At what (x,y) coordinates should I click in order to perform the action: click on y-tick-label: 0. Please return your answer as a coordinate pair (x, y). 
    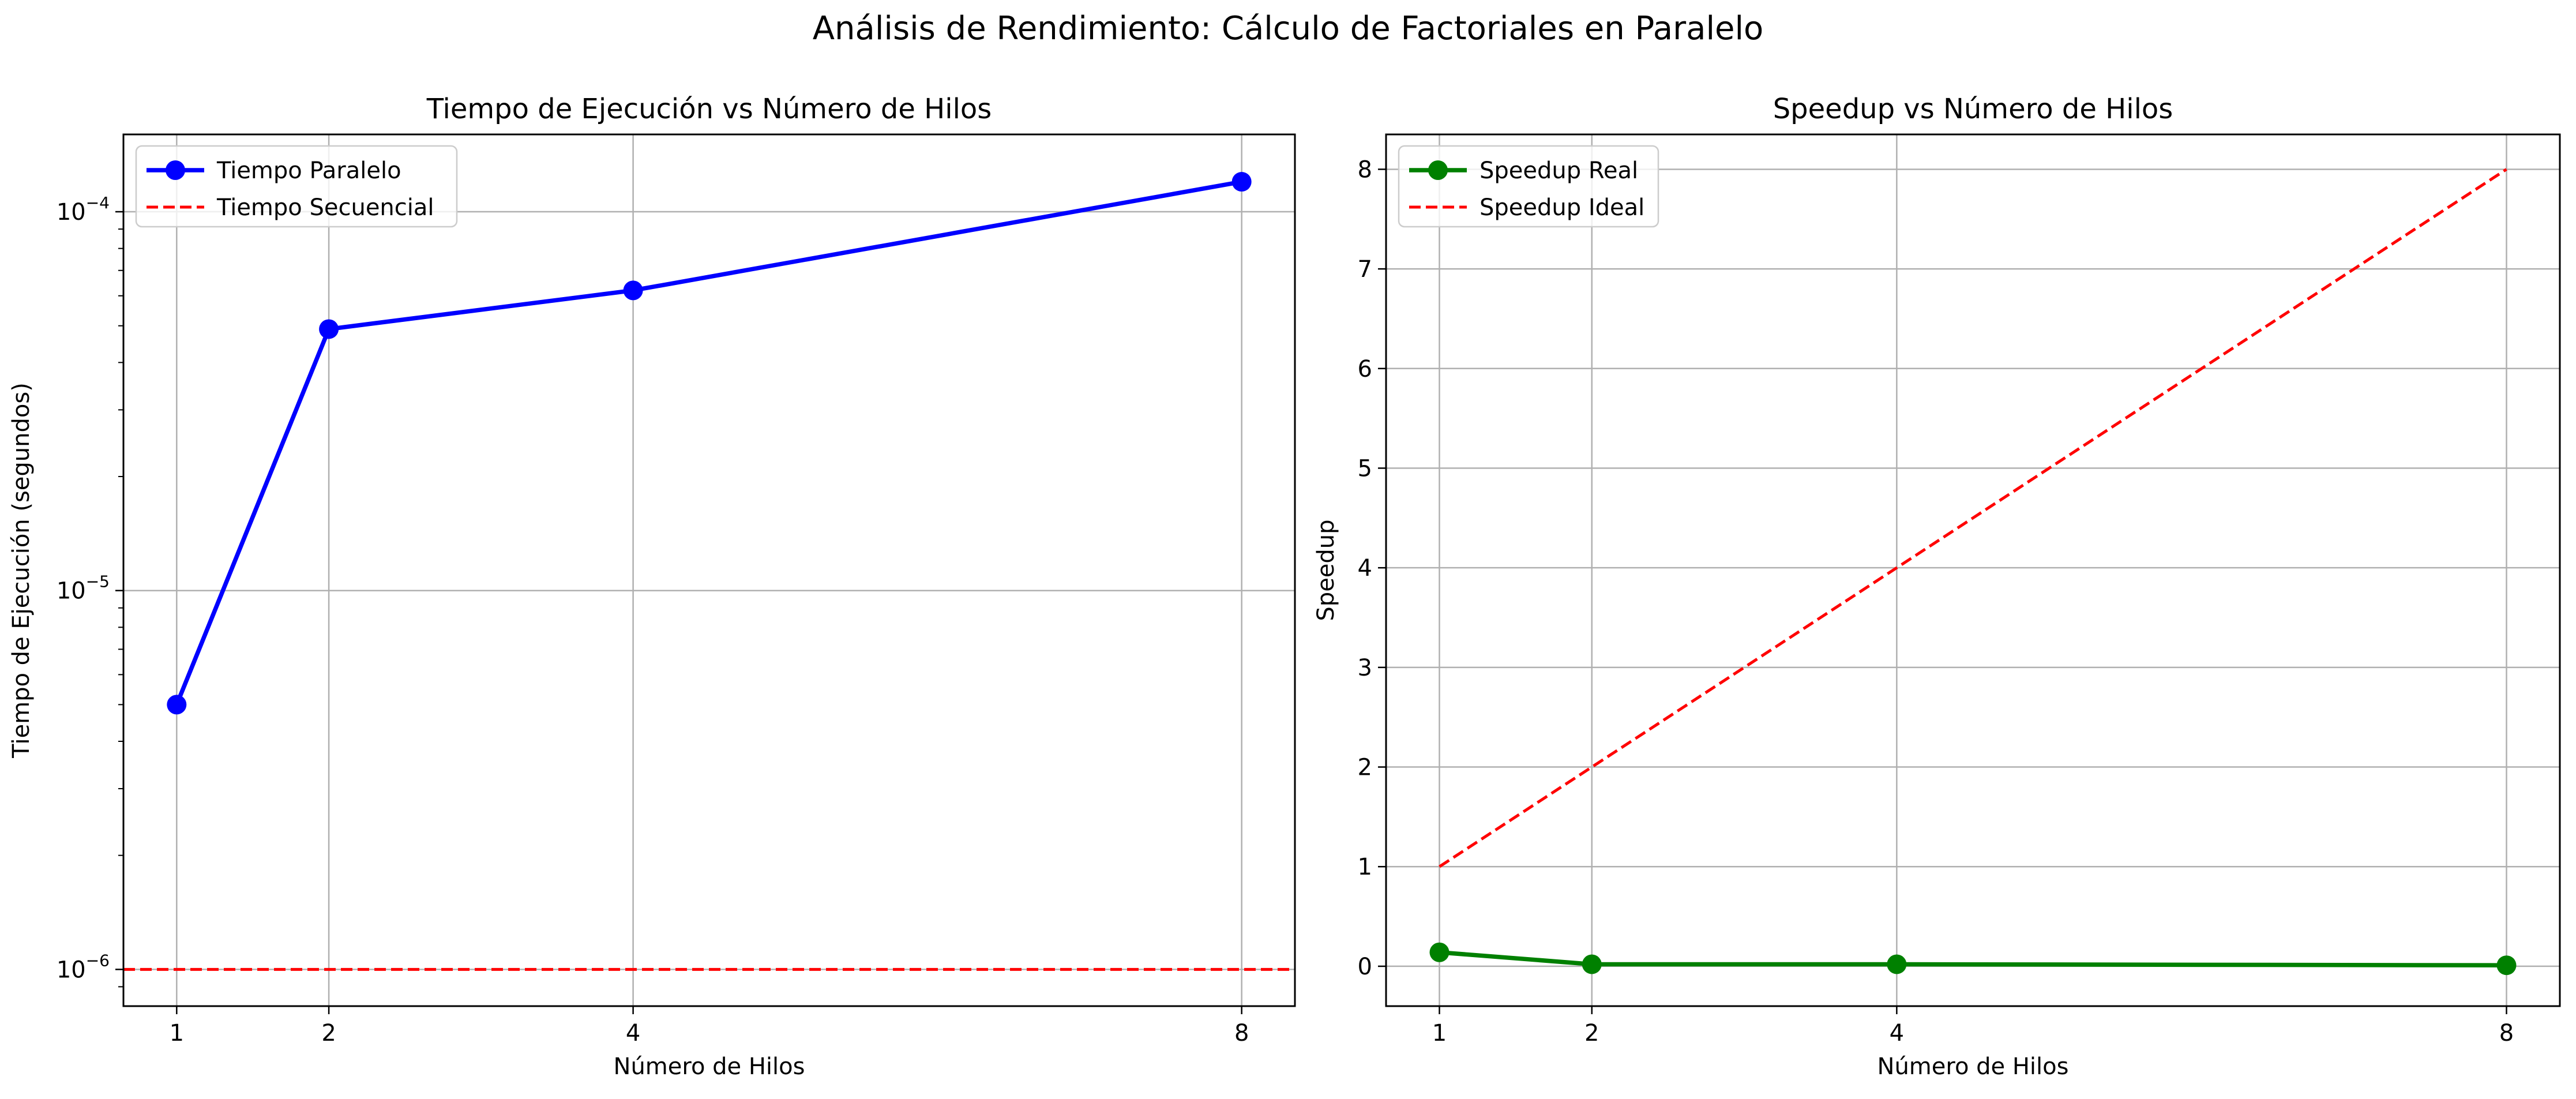
    Looking at the image, I should click on (1365, 967).